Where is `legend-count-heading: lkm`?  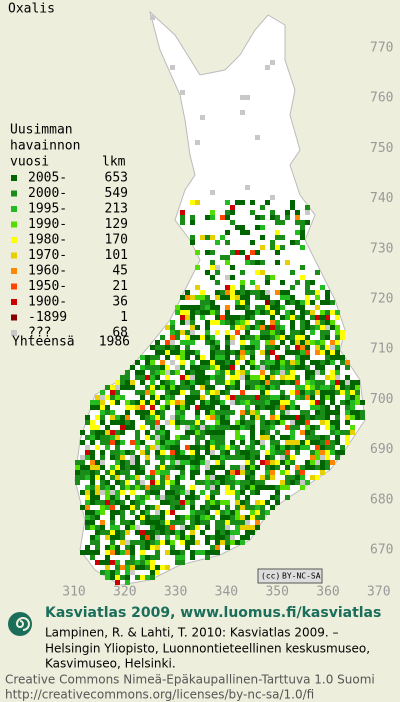
legend-count-heading: lkm is located at coordinates (114, 162).